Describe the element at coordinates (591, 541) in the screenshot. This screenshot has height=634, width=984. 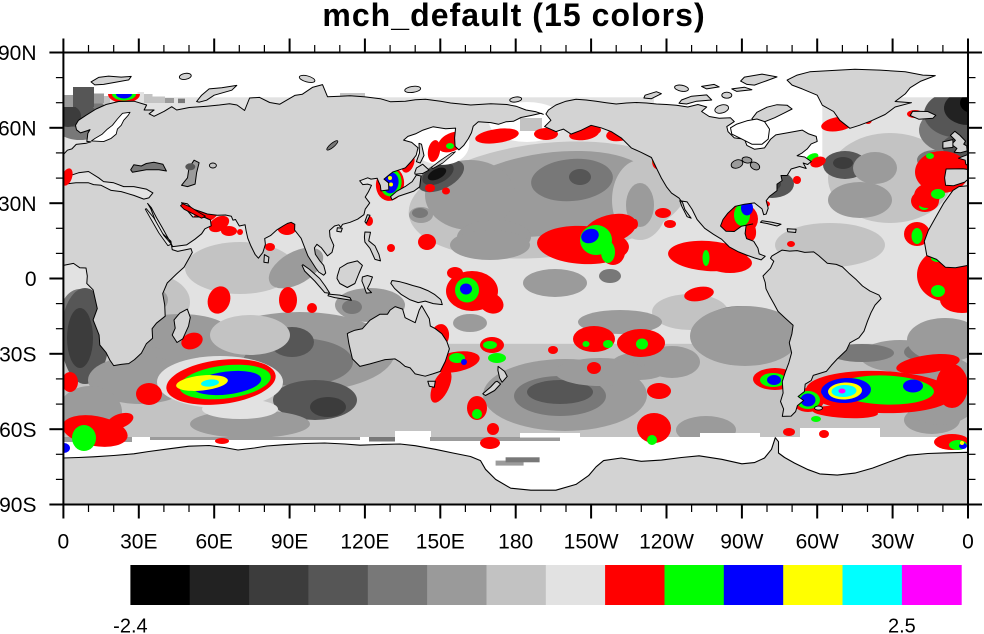
I see `svg-text: 150W` at that location.